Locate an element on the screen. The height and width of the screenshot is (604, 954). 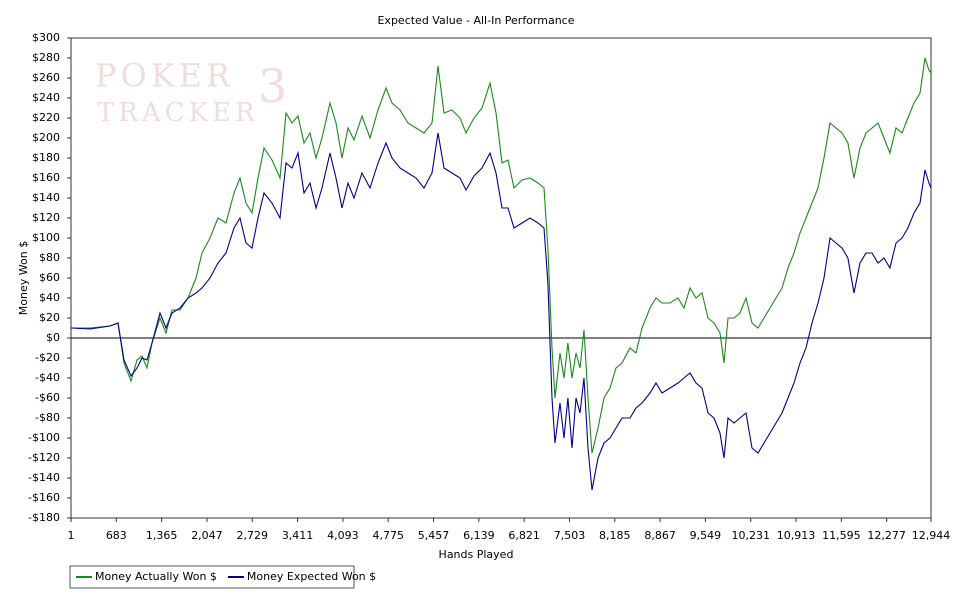
x-tick-label: 8,185 is located at coordinates (615, 535).